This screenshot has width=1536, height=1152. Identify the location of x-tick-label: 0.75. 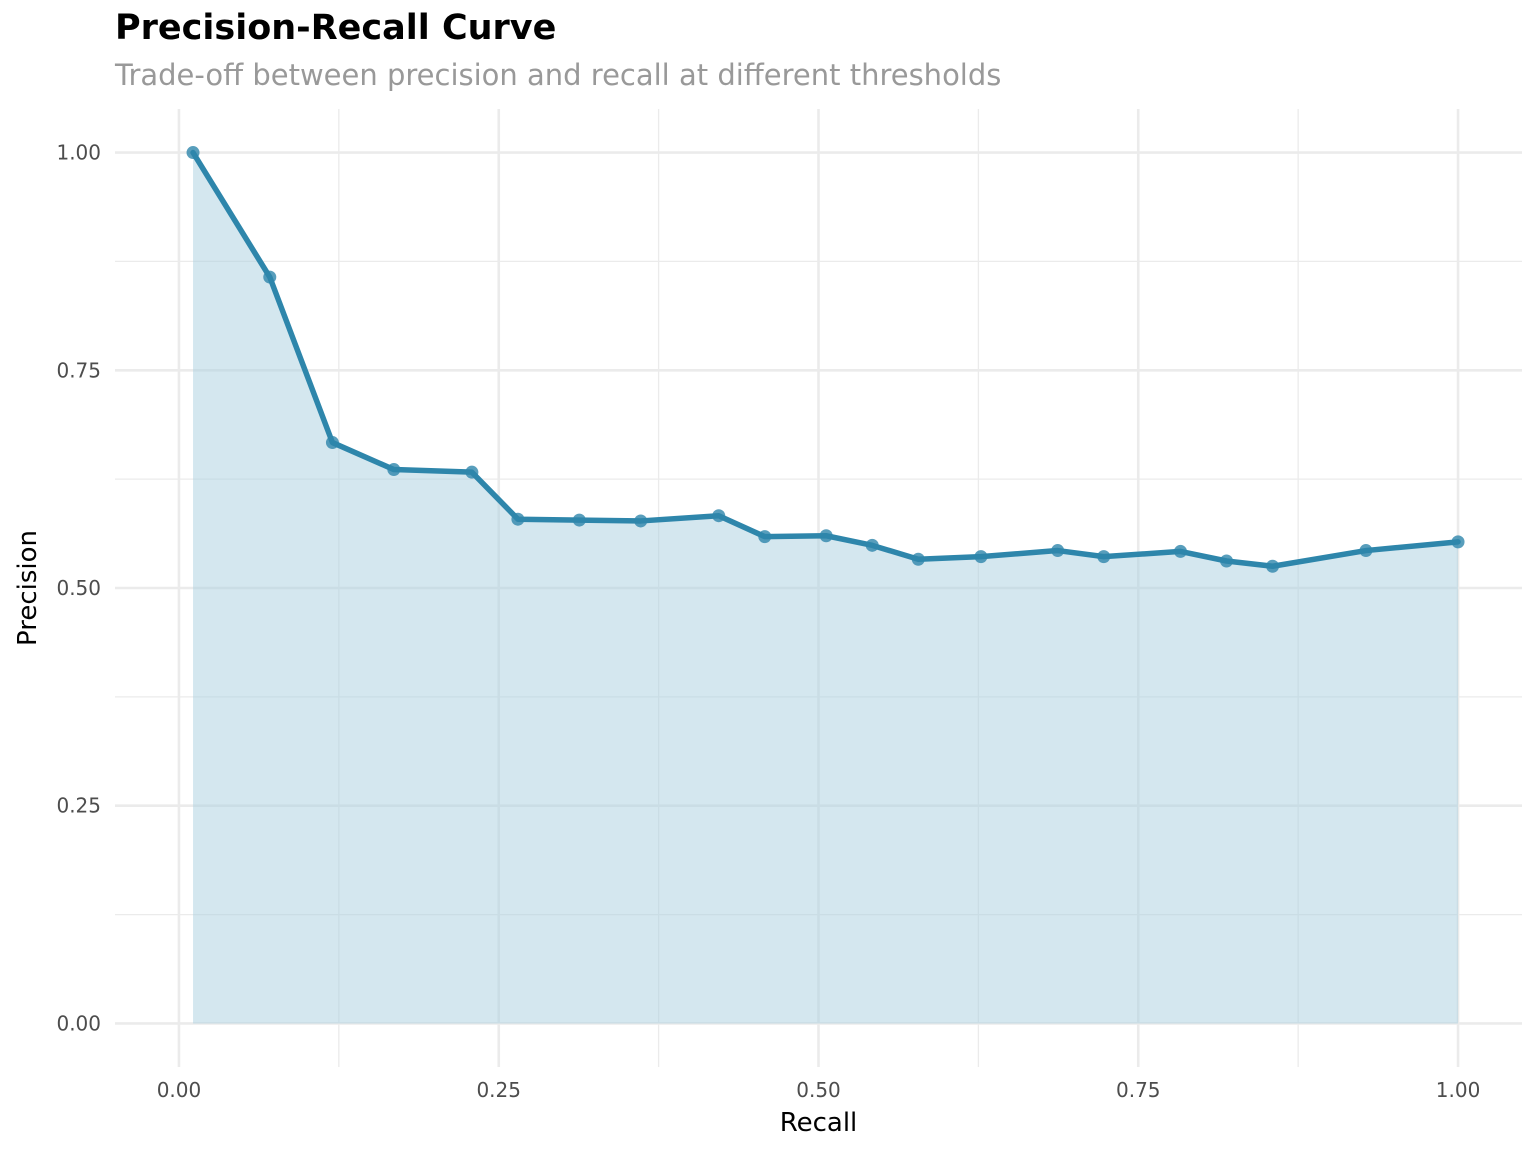
(1138, 1090).